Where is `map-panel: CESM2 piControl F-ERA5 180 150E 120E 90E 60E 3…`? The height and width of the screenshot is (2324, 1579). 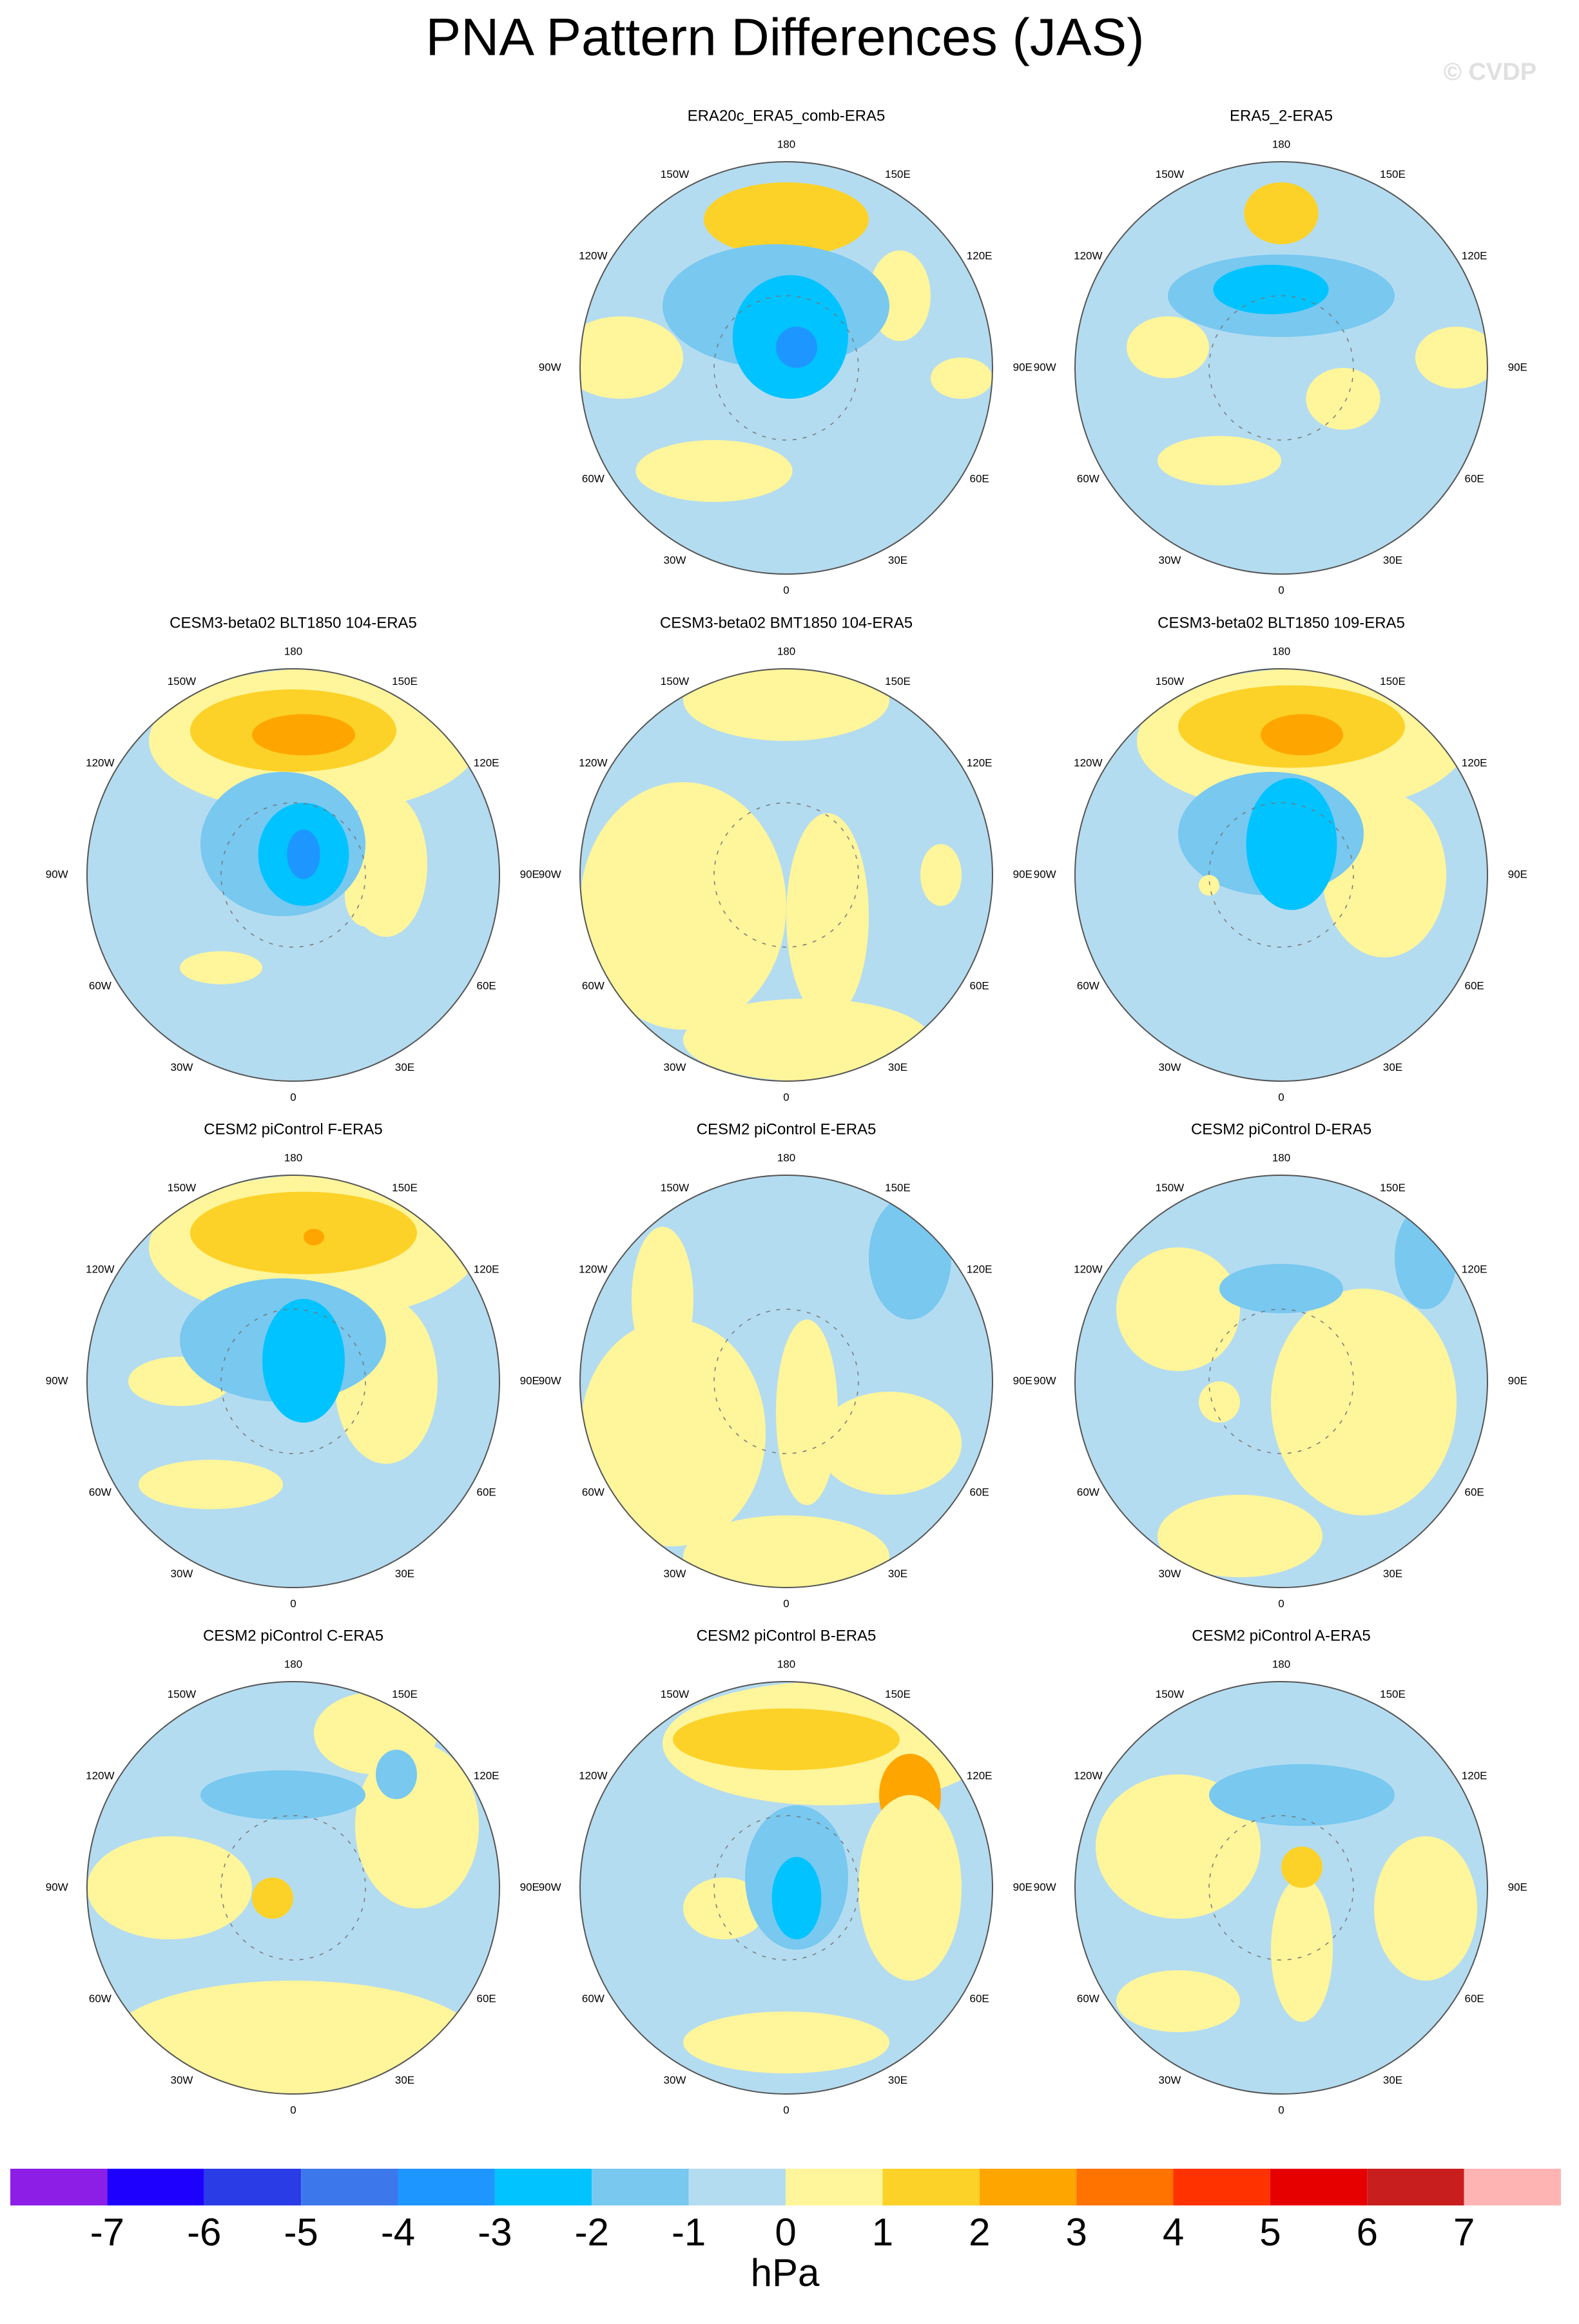 map-panel: CESM2 piControl F-ERA5 180 150E 120E 90E 60E 3… is located at coordinates (292, 1364).